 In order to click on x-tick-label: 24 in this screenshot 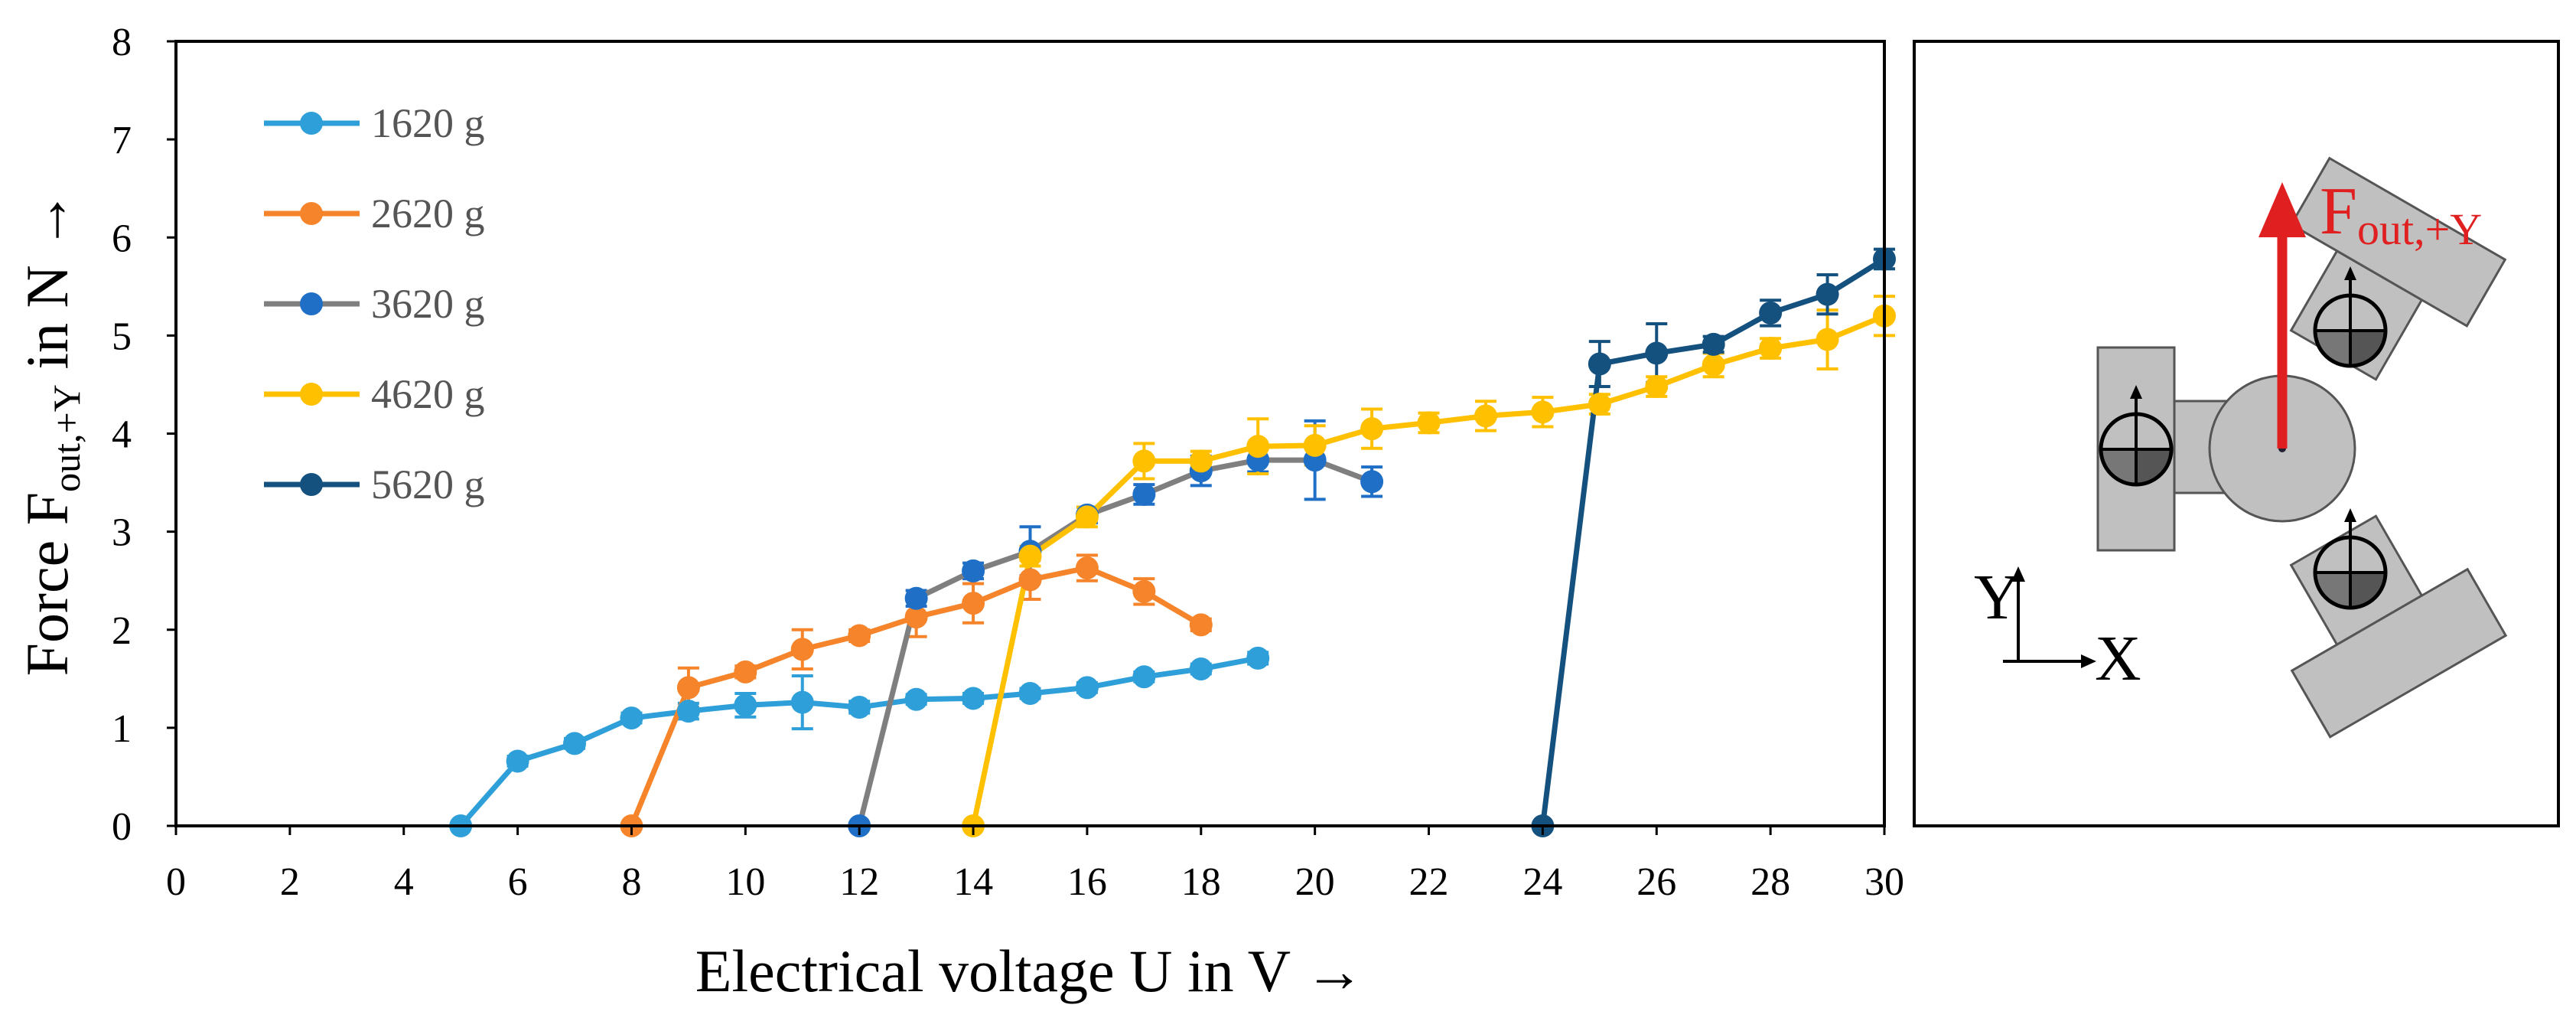, I will do `click(1542, 882)`.